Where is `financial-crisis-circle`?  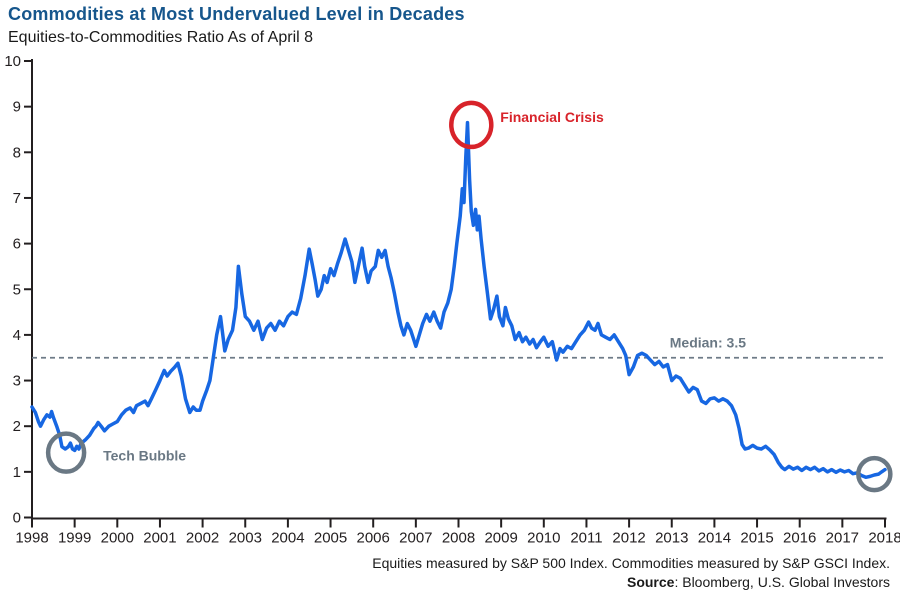 financial-crisis-circle is located at coordinates (471, 125).